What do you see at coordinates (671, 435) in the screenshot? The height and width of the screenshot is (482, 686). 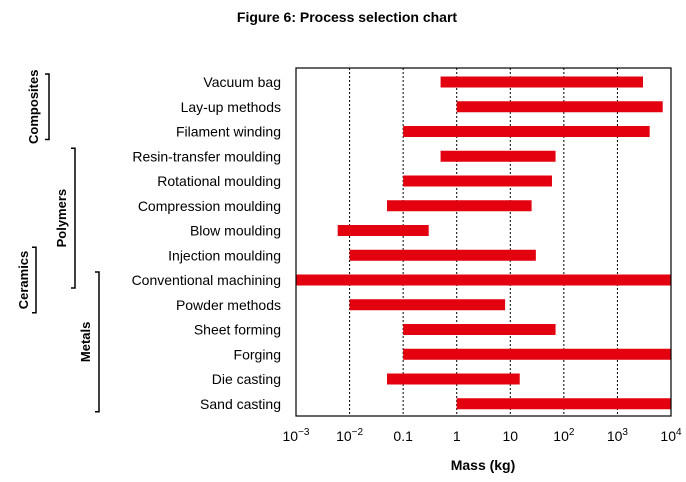 I see `x-tick-label: 10⁴` at bounding box center [671, 435].